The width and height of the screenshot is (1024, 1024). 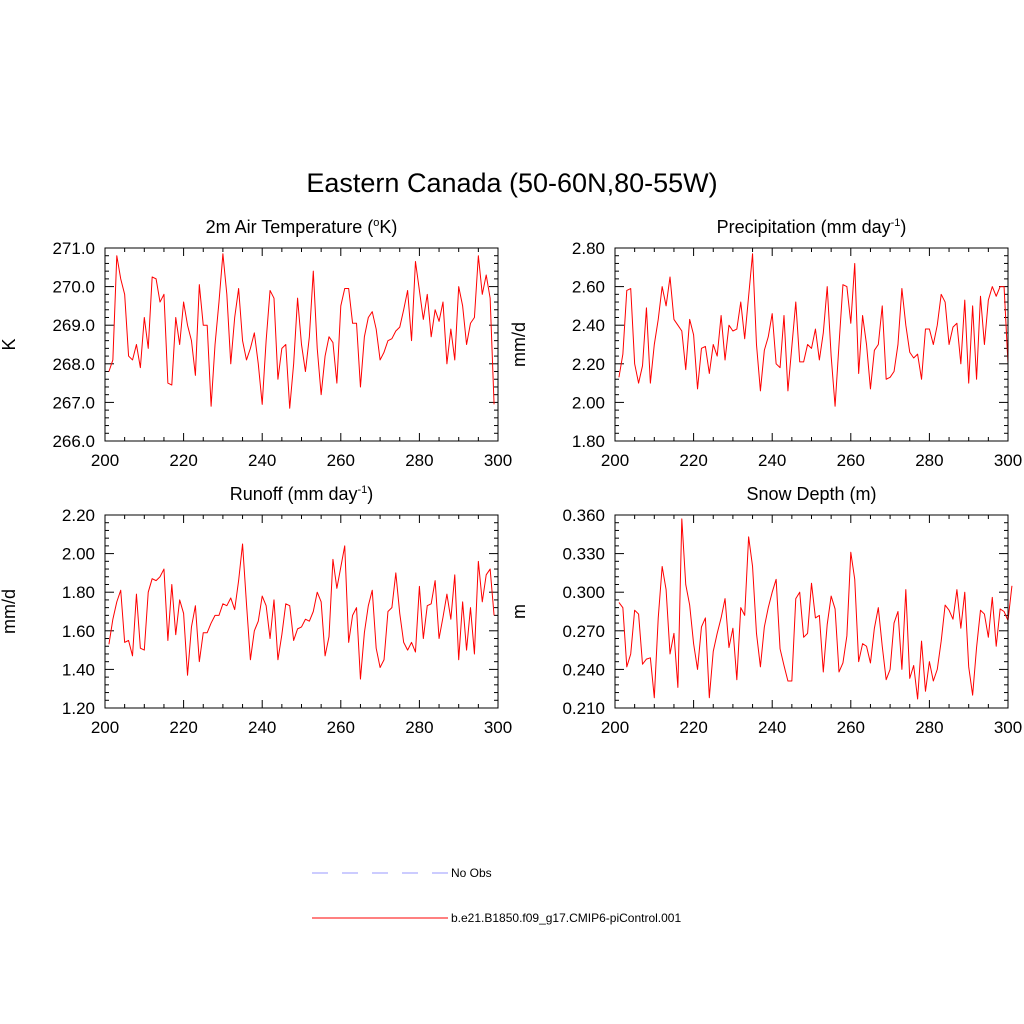 What do you see at coordinates (583, 708) in the screenshot?
I see `y-tick-label: 0.210` at bounding box center [583, 708].